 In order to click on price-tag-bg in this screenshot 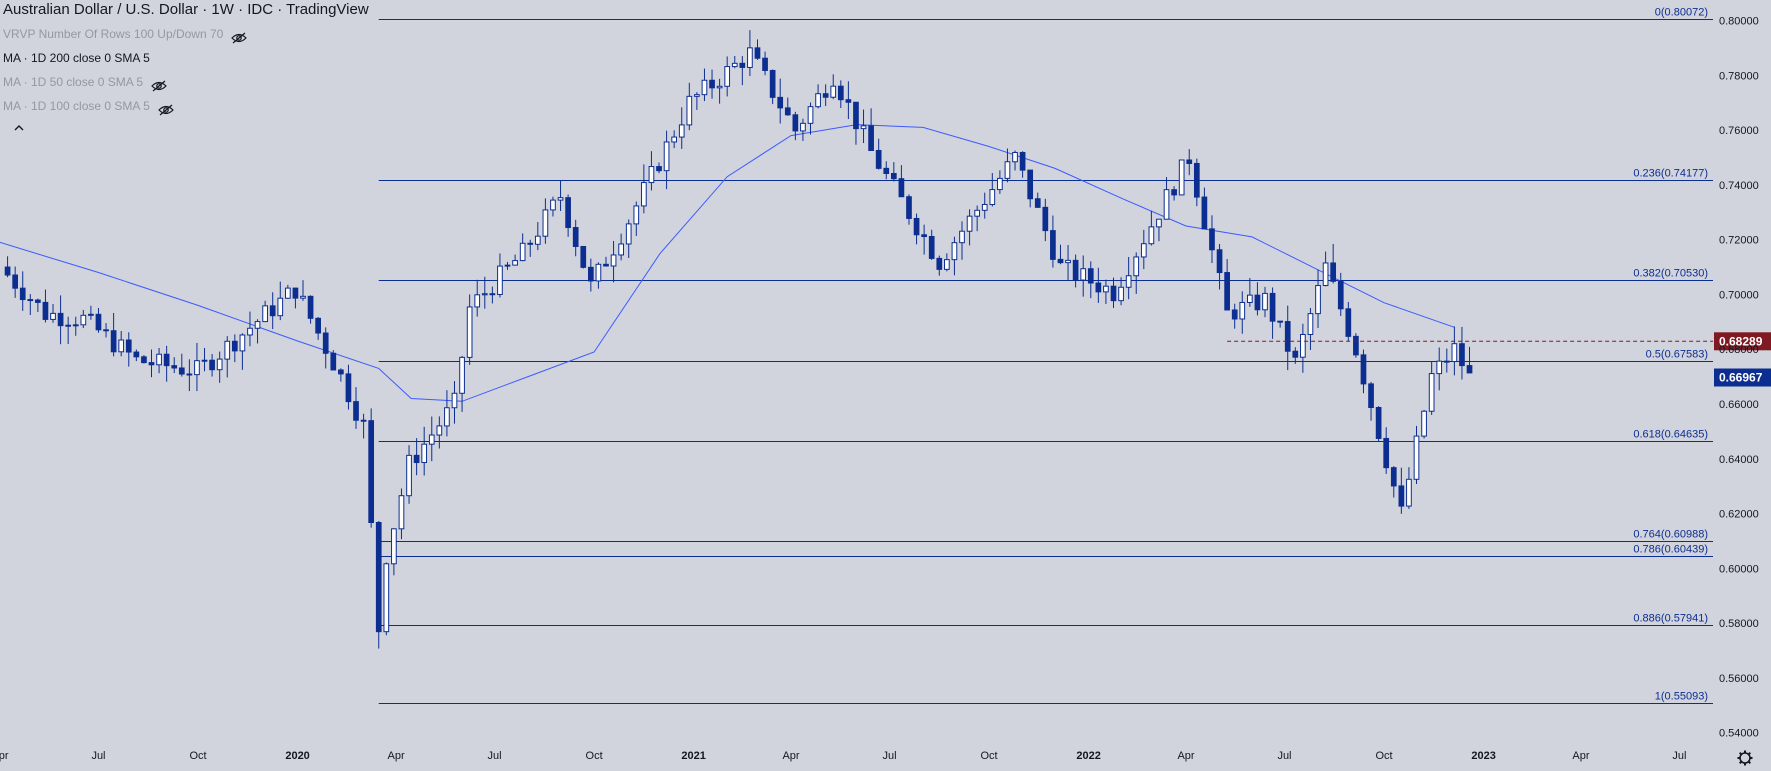, I will do `click(1742, 377)`.